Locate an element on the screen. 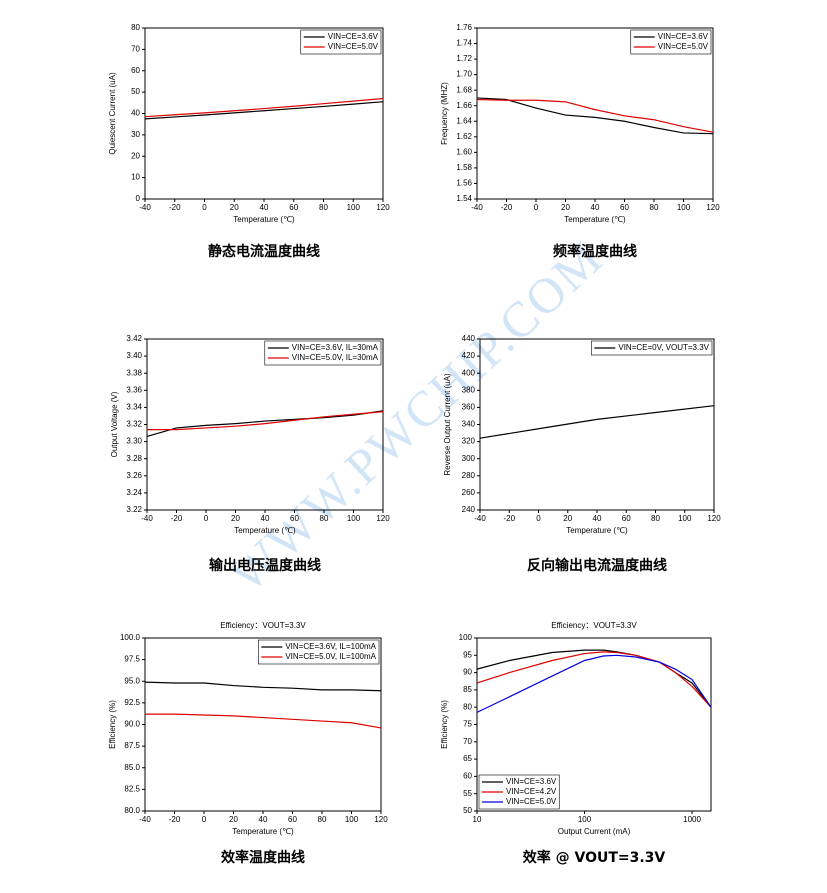  y-axis-label: Quiescent Current (uA) is located at coordinates (112, 113).